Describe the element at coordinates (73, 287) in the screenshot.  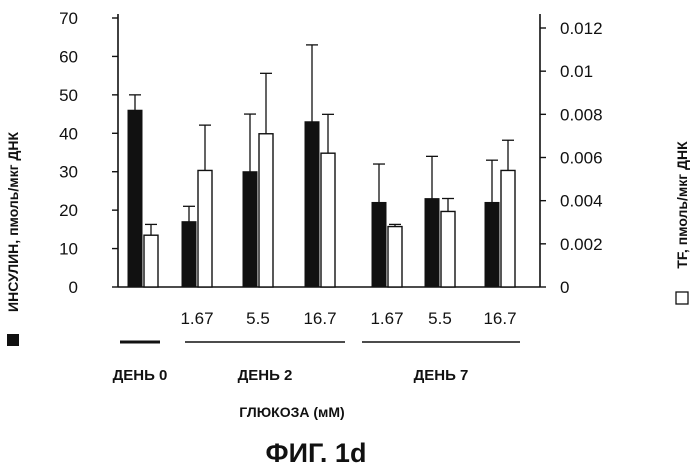
I see `left-tick-label: 0` at that location.